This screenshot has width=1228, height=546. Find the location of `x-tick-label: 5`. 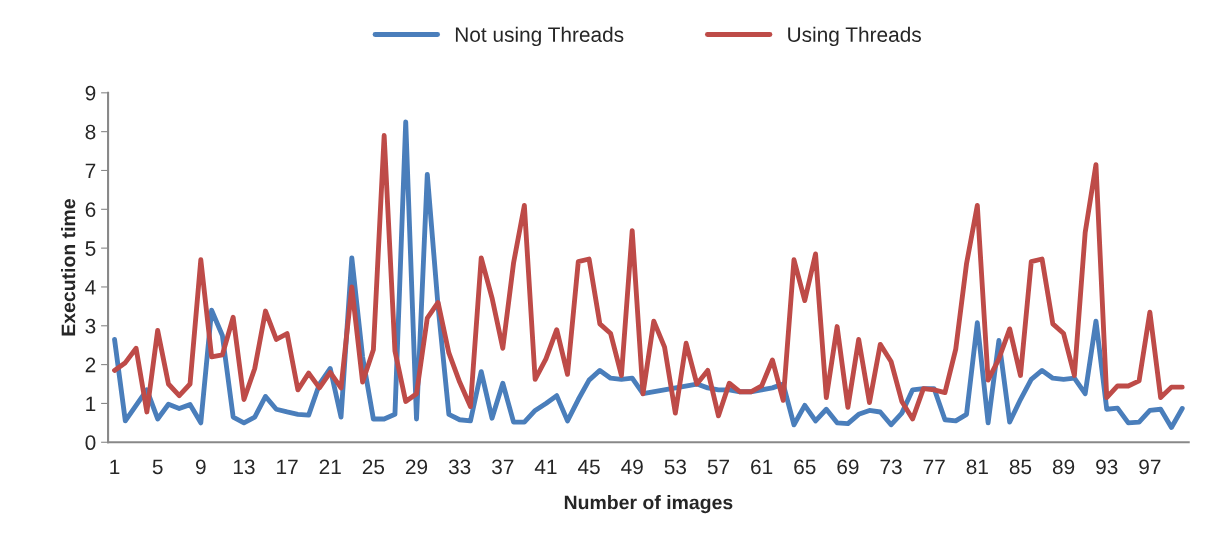

x-tick-label: 5 is located at coordinates (157, 467).